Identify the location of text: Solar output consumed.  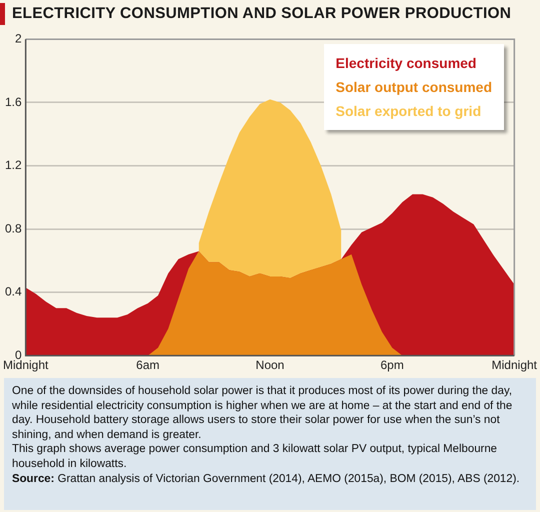
(414, 87).